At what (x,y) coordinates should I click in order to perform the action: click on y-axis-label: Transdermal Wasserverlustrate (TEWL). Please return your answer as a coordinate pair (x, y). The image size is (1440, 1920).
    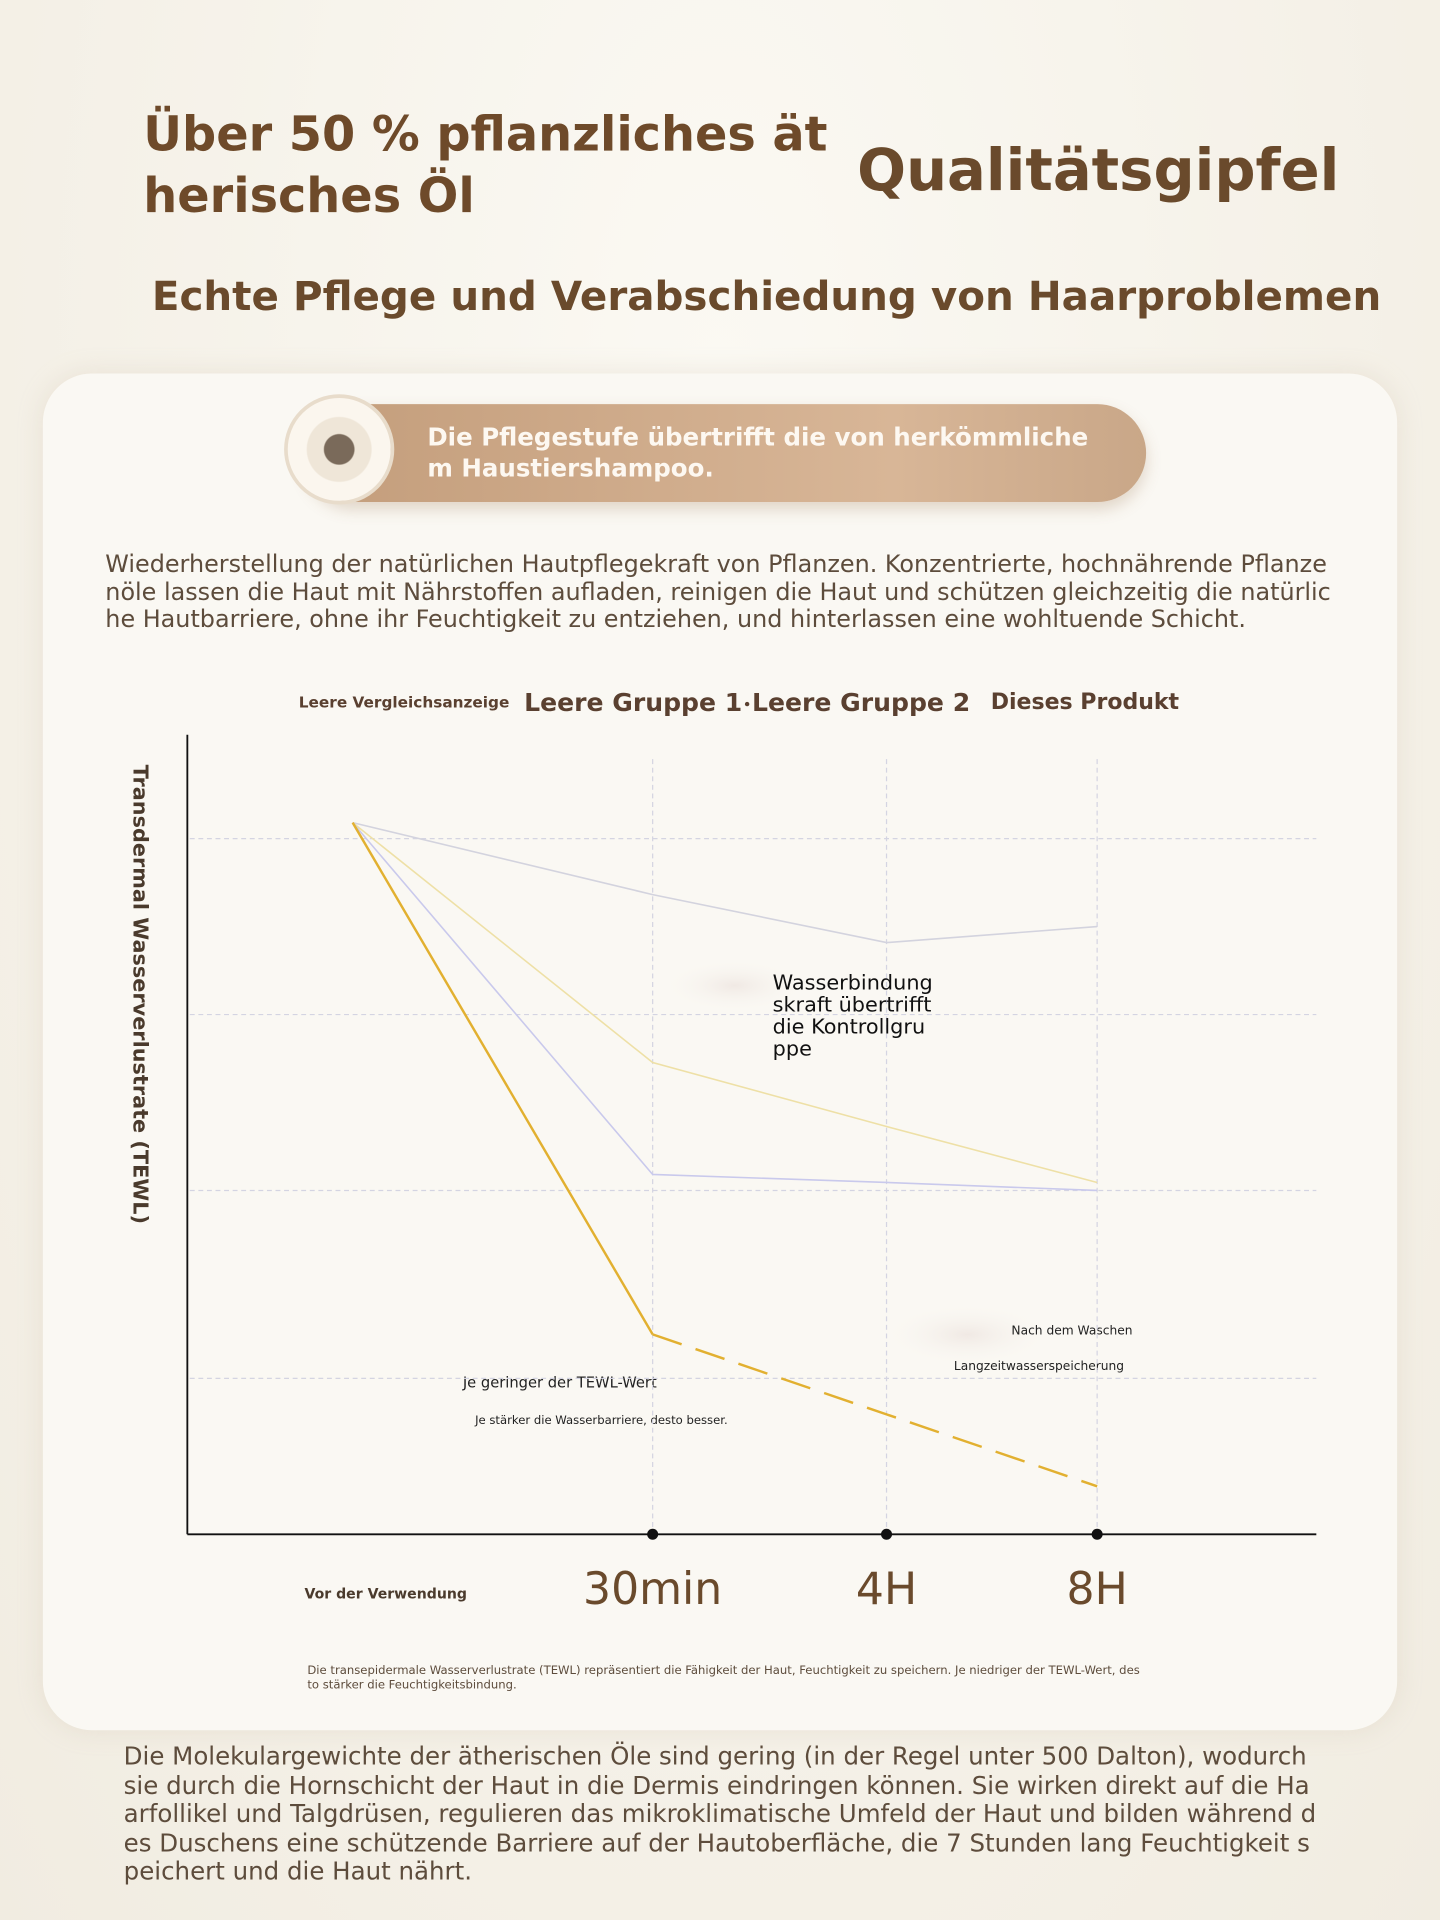
    Looking at the image, I should click on (141, 994).